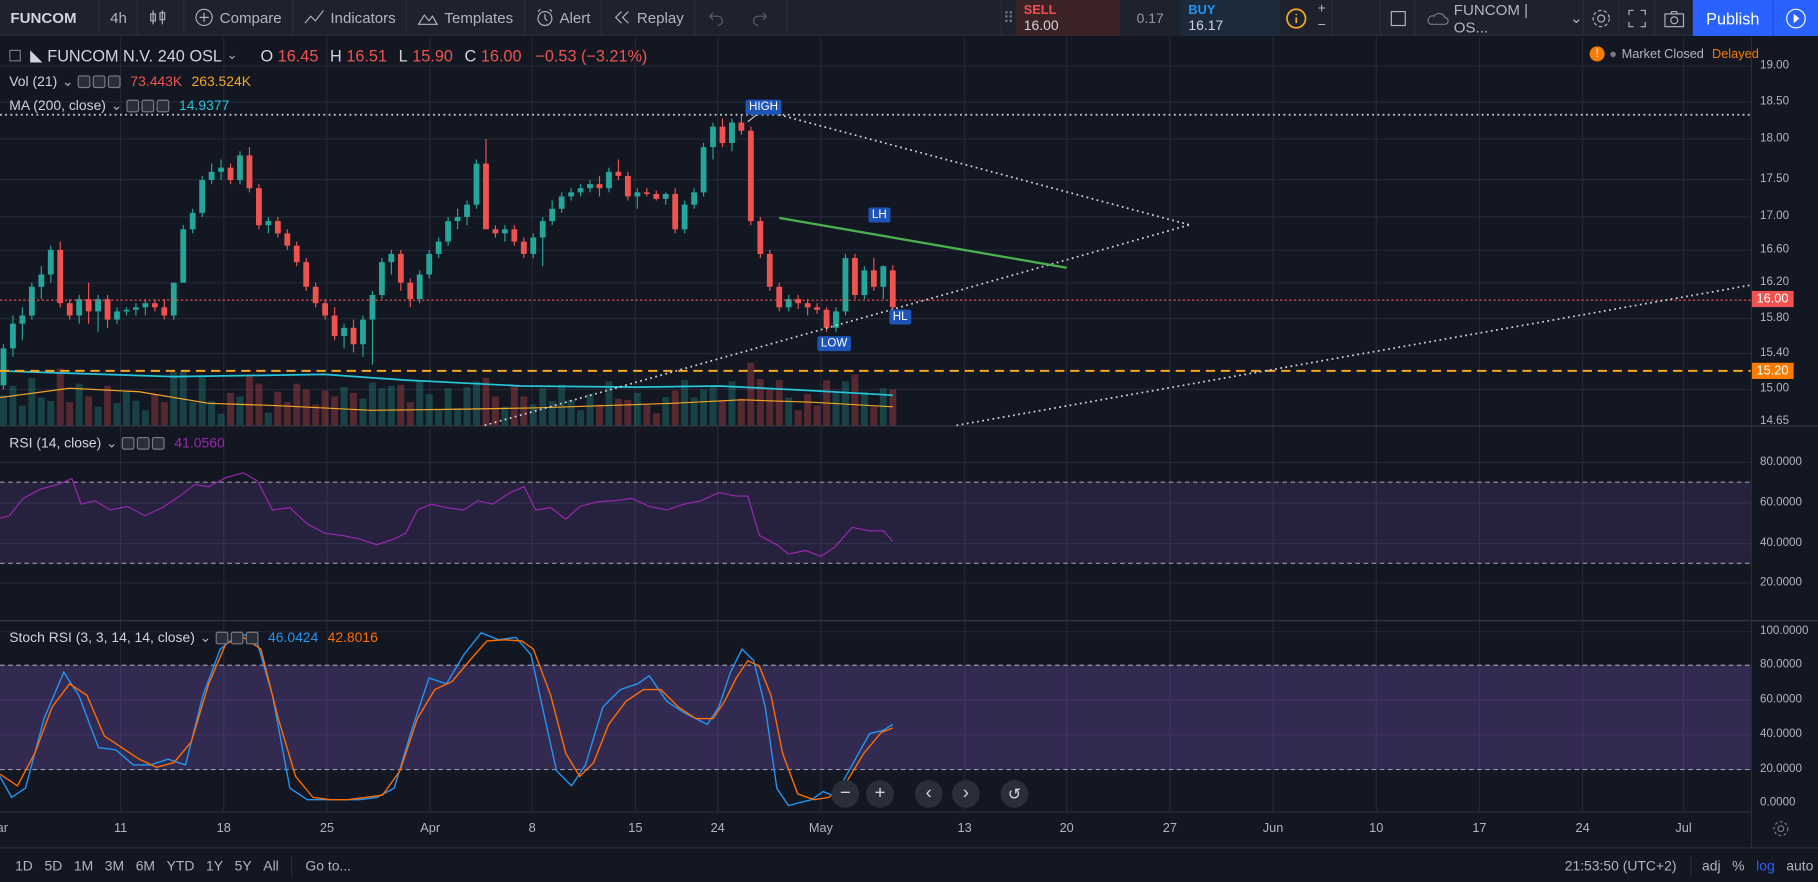 This screenshot has height=882, width=1818. I want to click on axis-settings-button, so click(1781, 830).